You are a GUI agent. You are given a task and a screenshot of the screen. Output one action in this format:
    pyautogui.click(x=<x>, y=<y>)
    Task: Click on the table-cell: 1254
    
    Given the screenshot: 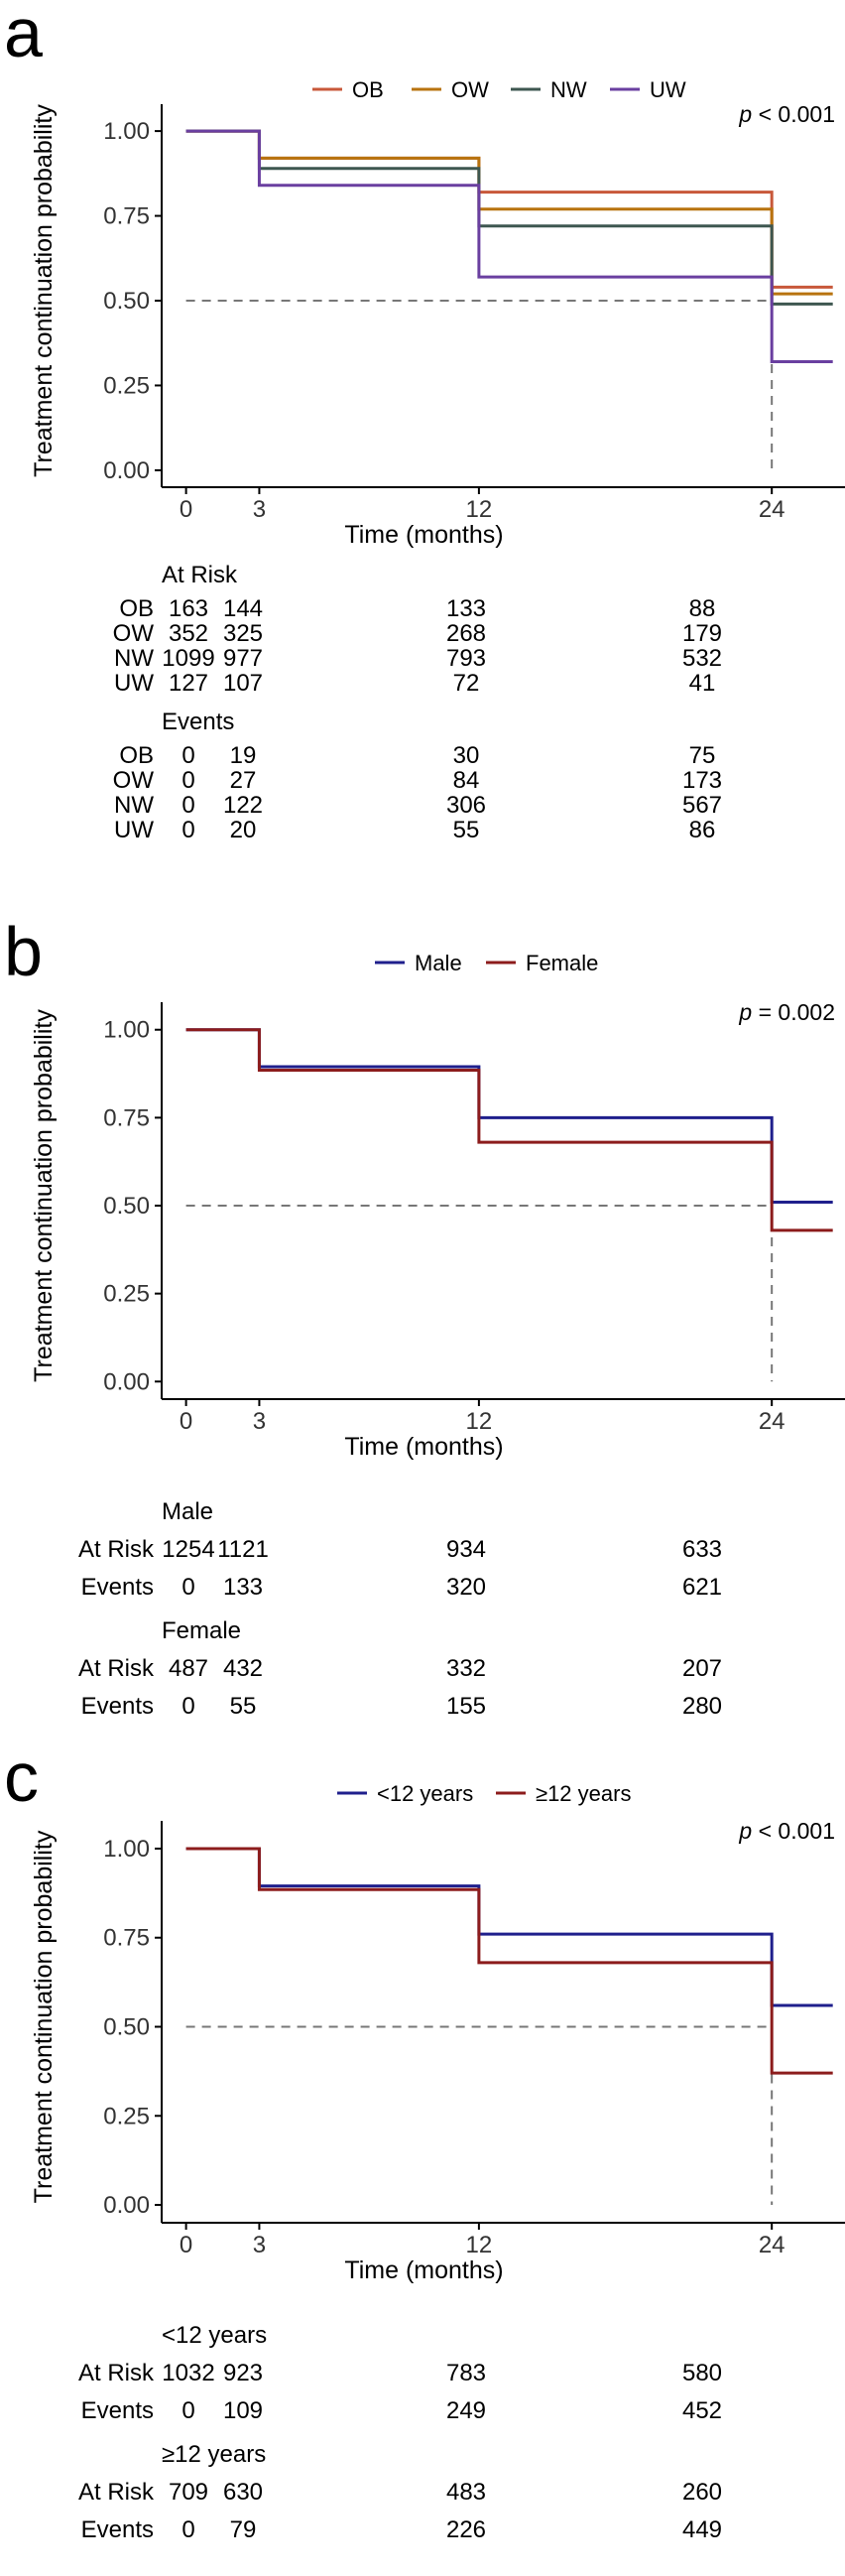 What is the action you would take?
    pyautogui.click(x=188, y=1550)
    